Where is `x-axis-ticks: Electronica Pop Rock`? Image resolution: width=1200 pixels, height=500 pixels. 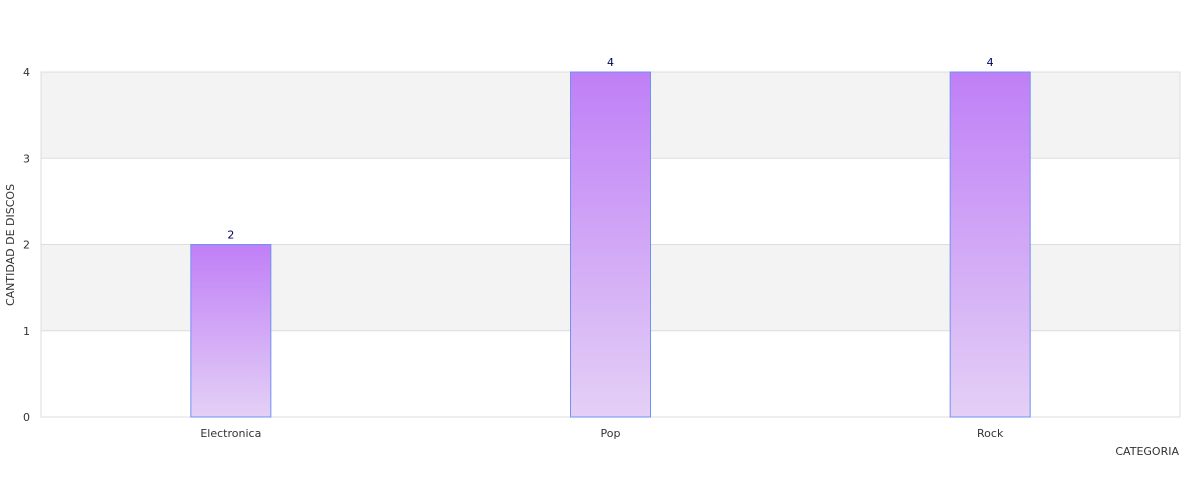
x-axis-ticks: Electronica Pop Rock is located at coordinates (602, 433).